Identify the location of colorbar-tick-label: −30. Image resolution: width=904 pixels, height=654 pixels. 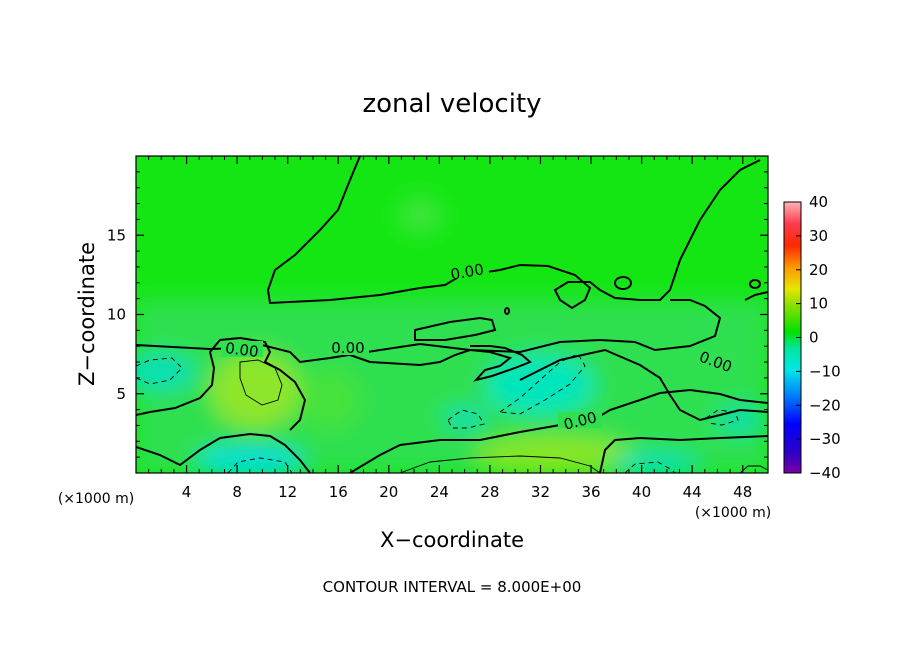
(825, 439).